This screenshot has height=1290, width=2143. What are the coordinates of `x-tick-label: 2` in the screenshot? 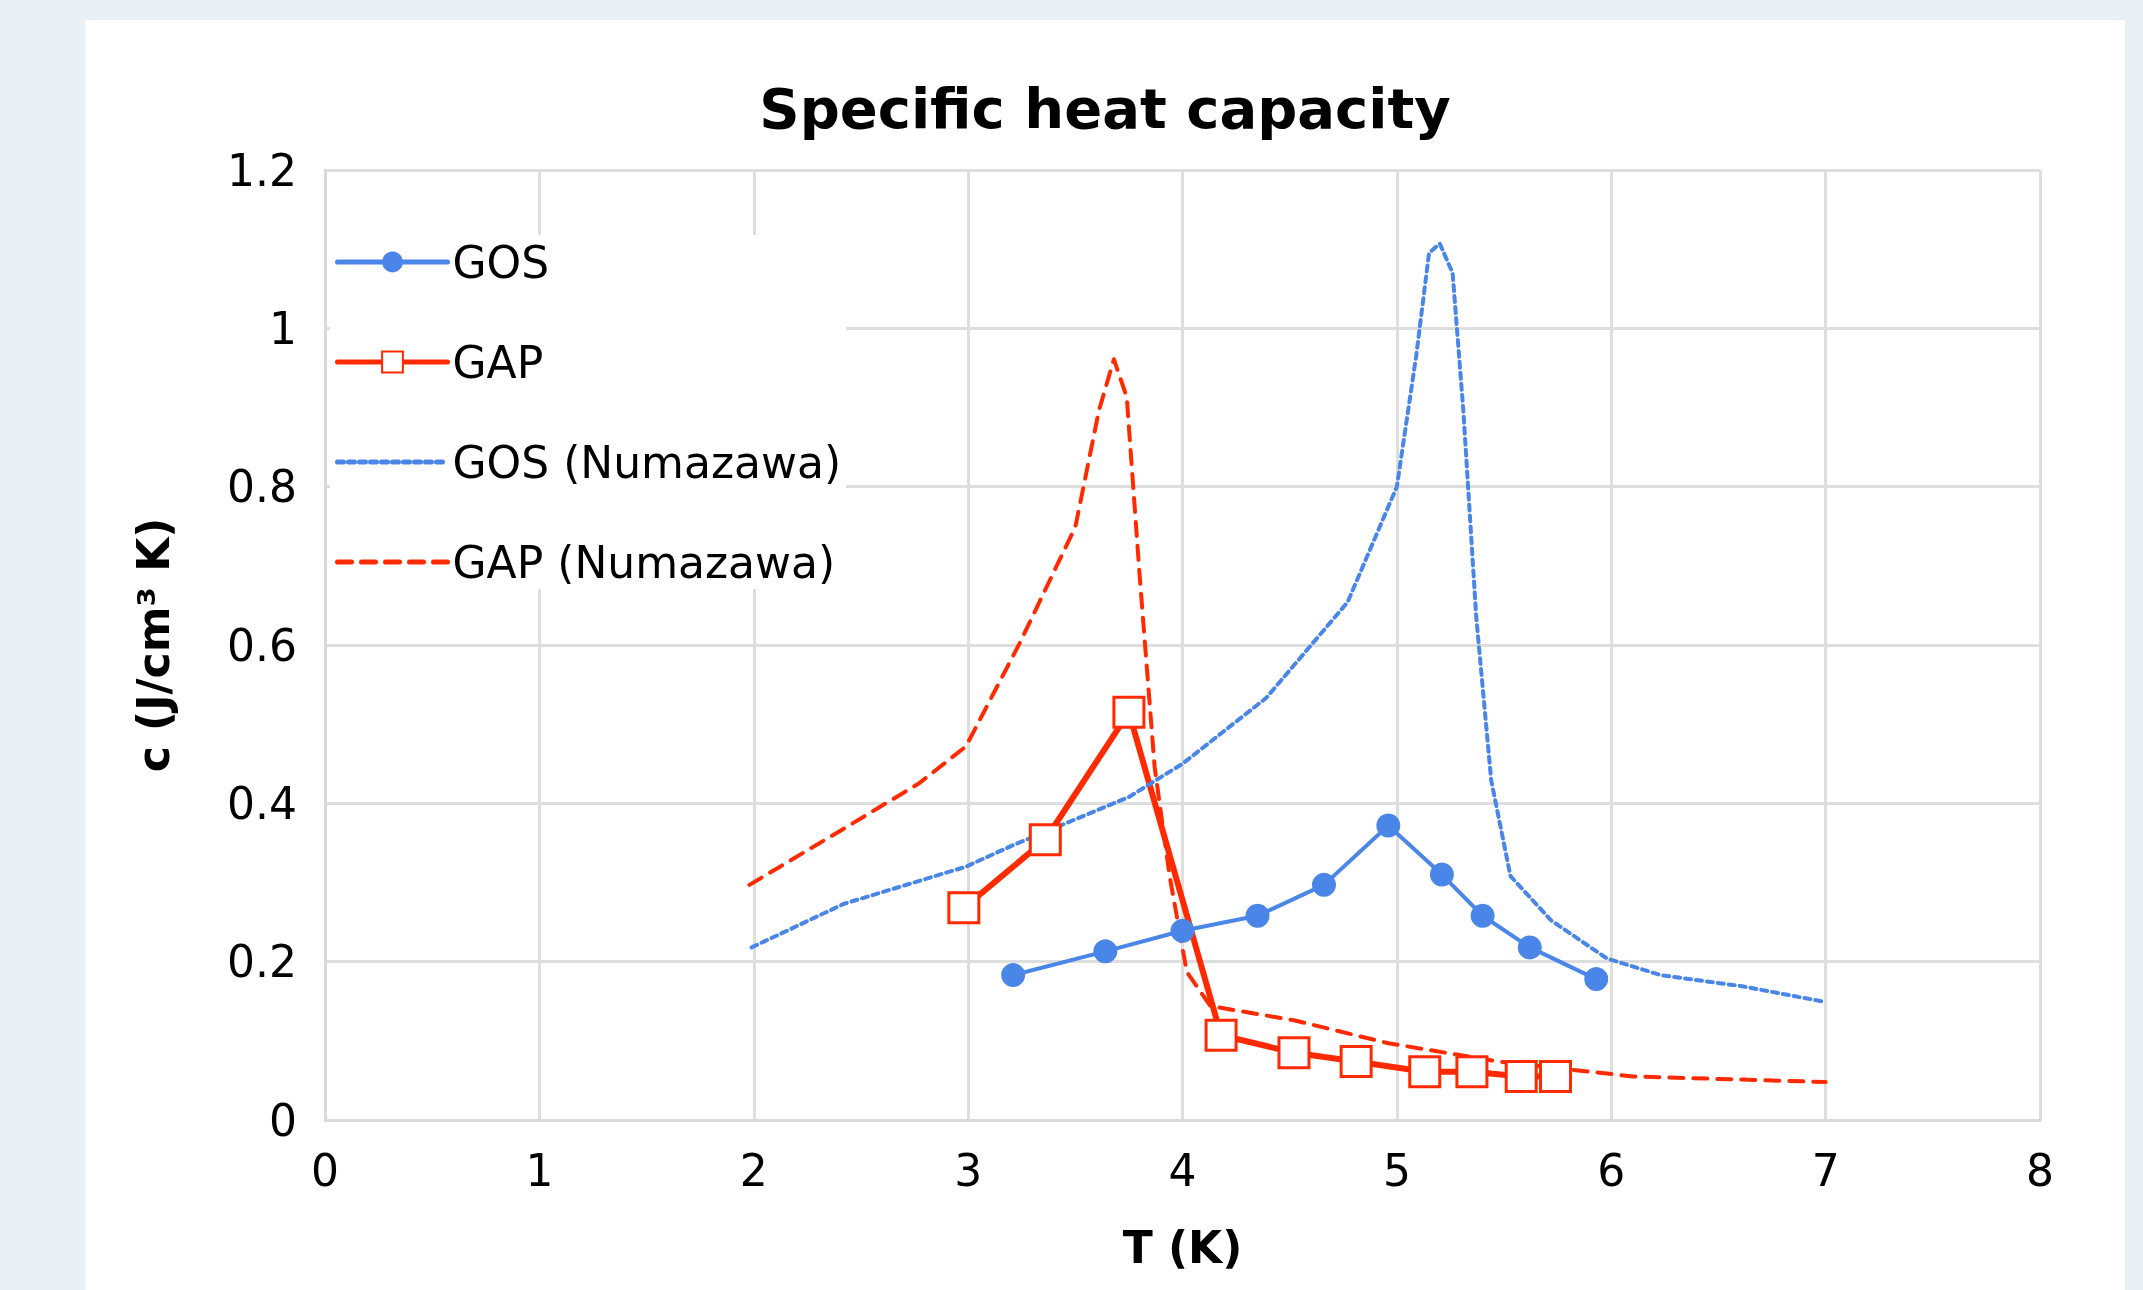 It's located at (753, 1170).